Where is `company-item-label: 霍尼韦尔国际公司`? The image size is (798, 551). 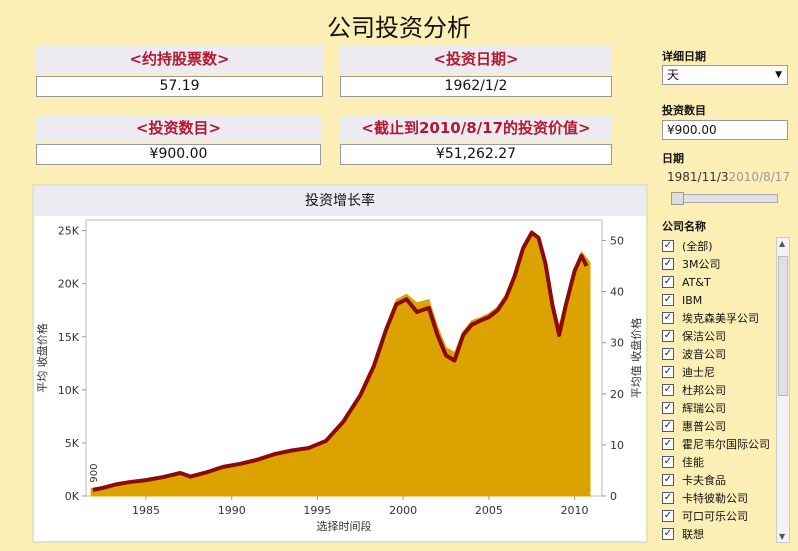 company-item-label: 霍尼韦尔国际公司 is located at coordinates (726, 444).